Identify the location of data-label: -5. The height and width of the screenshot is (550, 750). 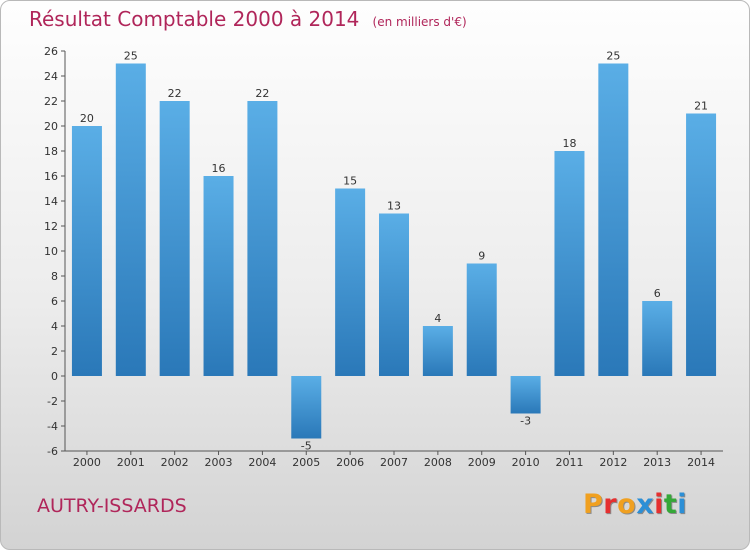
(306, 446).